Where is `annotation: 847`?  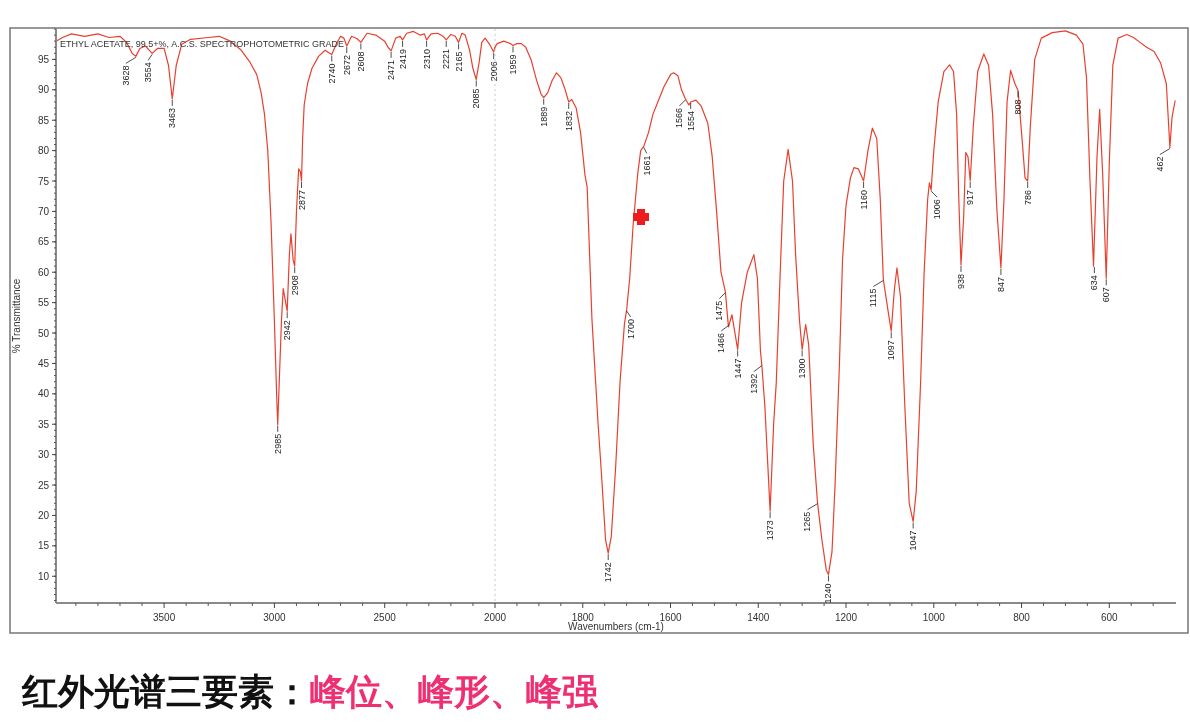 annotation: 847 is located at coordinates (1000, 284).